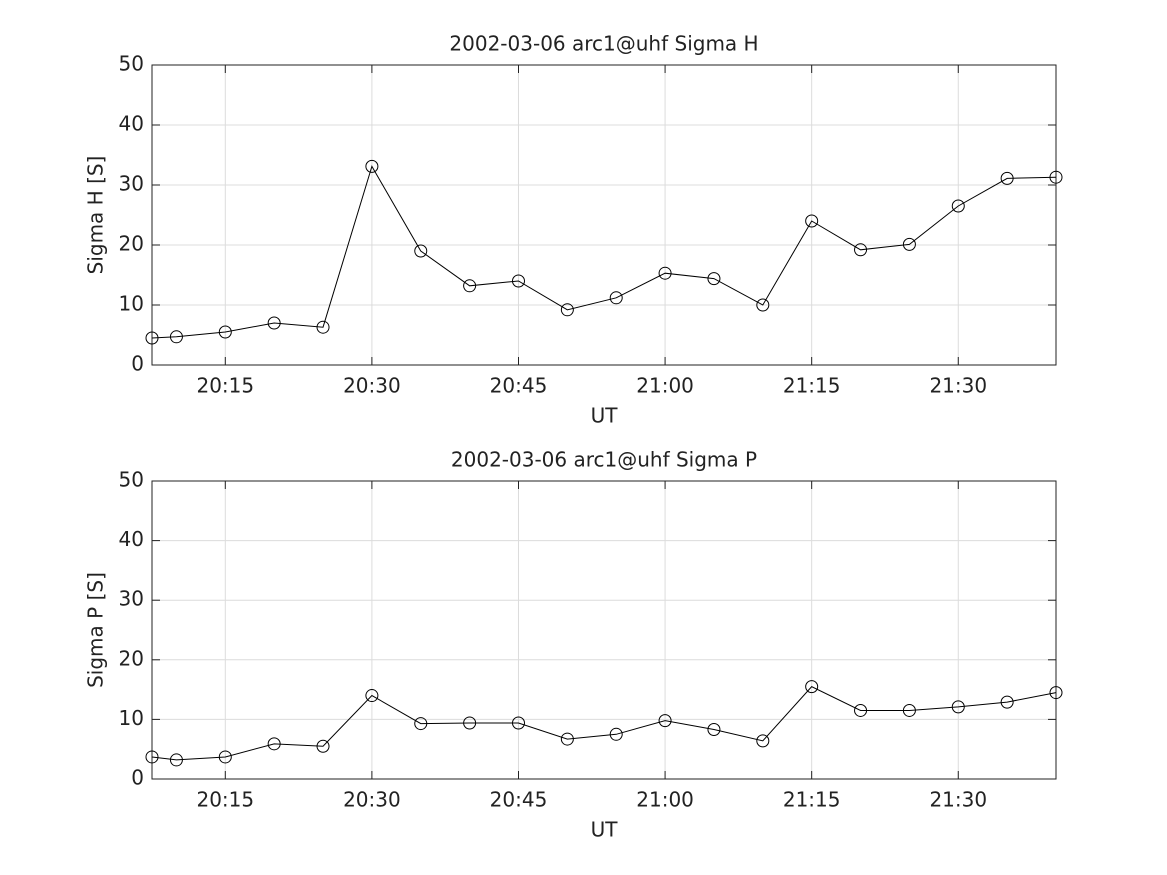  What do you see at coordinates (96, 630) in the screenshot?
I see `y-axis-label: Sigma P [S]` at bounding box center [96, 630].